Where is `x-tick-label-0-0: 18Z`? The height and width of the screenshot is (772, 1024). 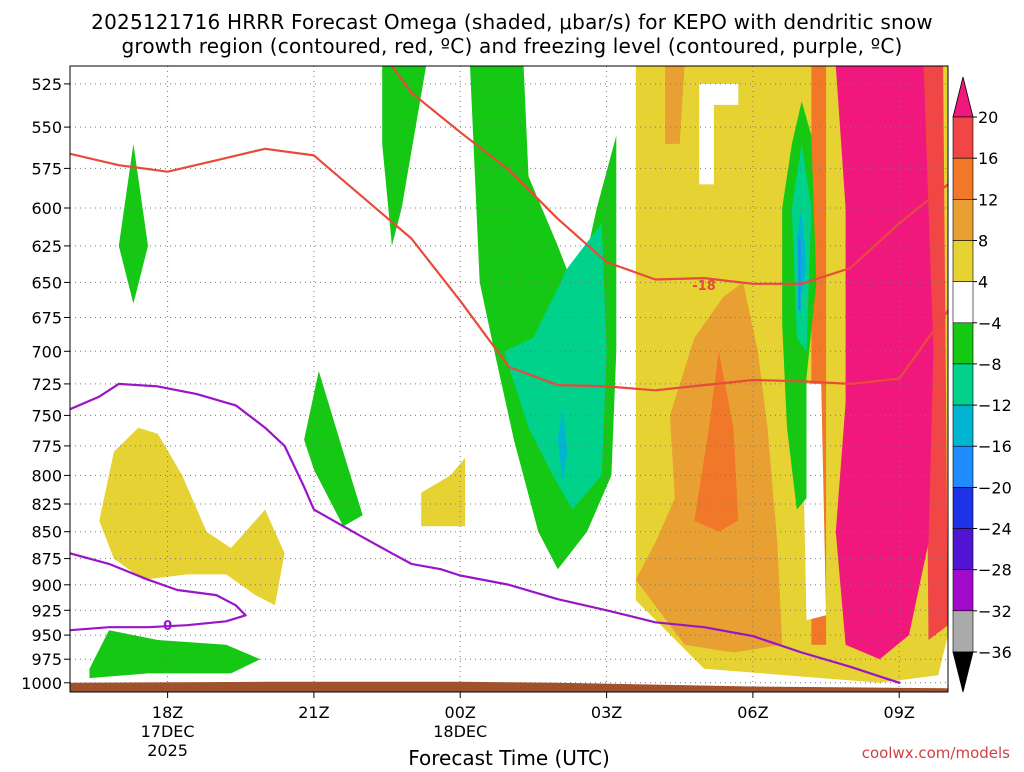 x-tick-label-0-0: 18Z is located at coordinates (167, 712).